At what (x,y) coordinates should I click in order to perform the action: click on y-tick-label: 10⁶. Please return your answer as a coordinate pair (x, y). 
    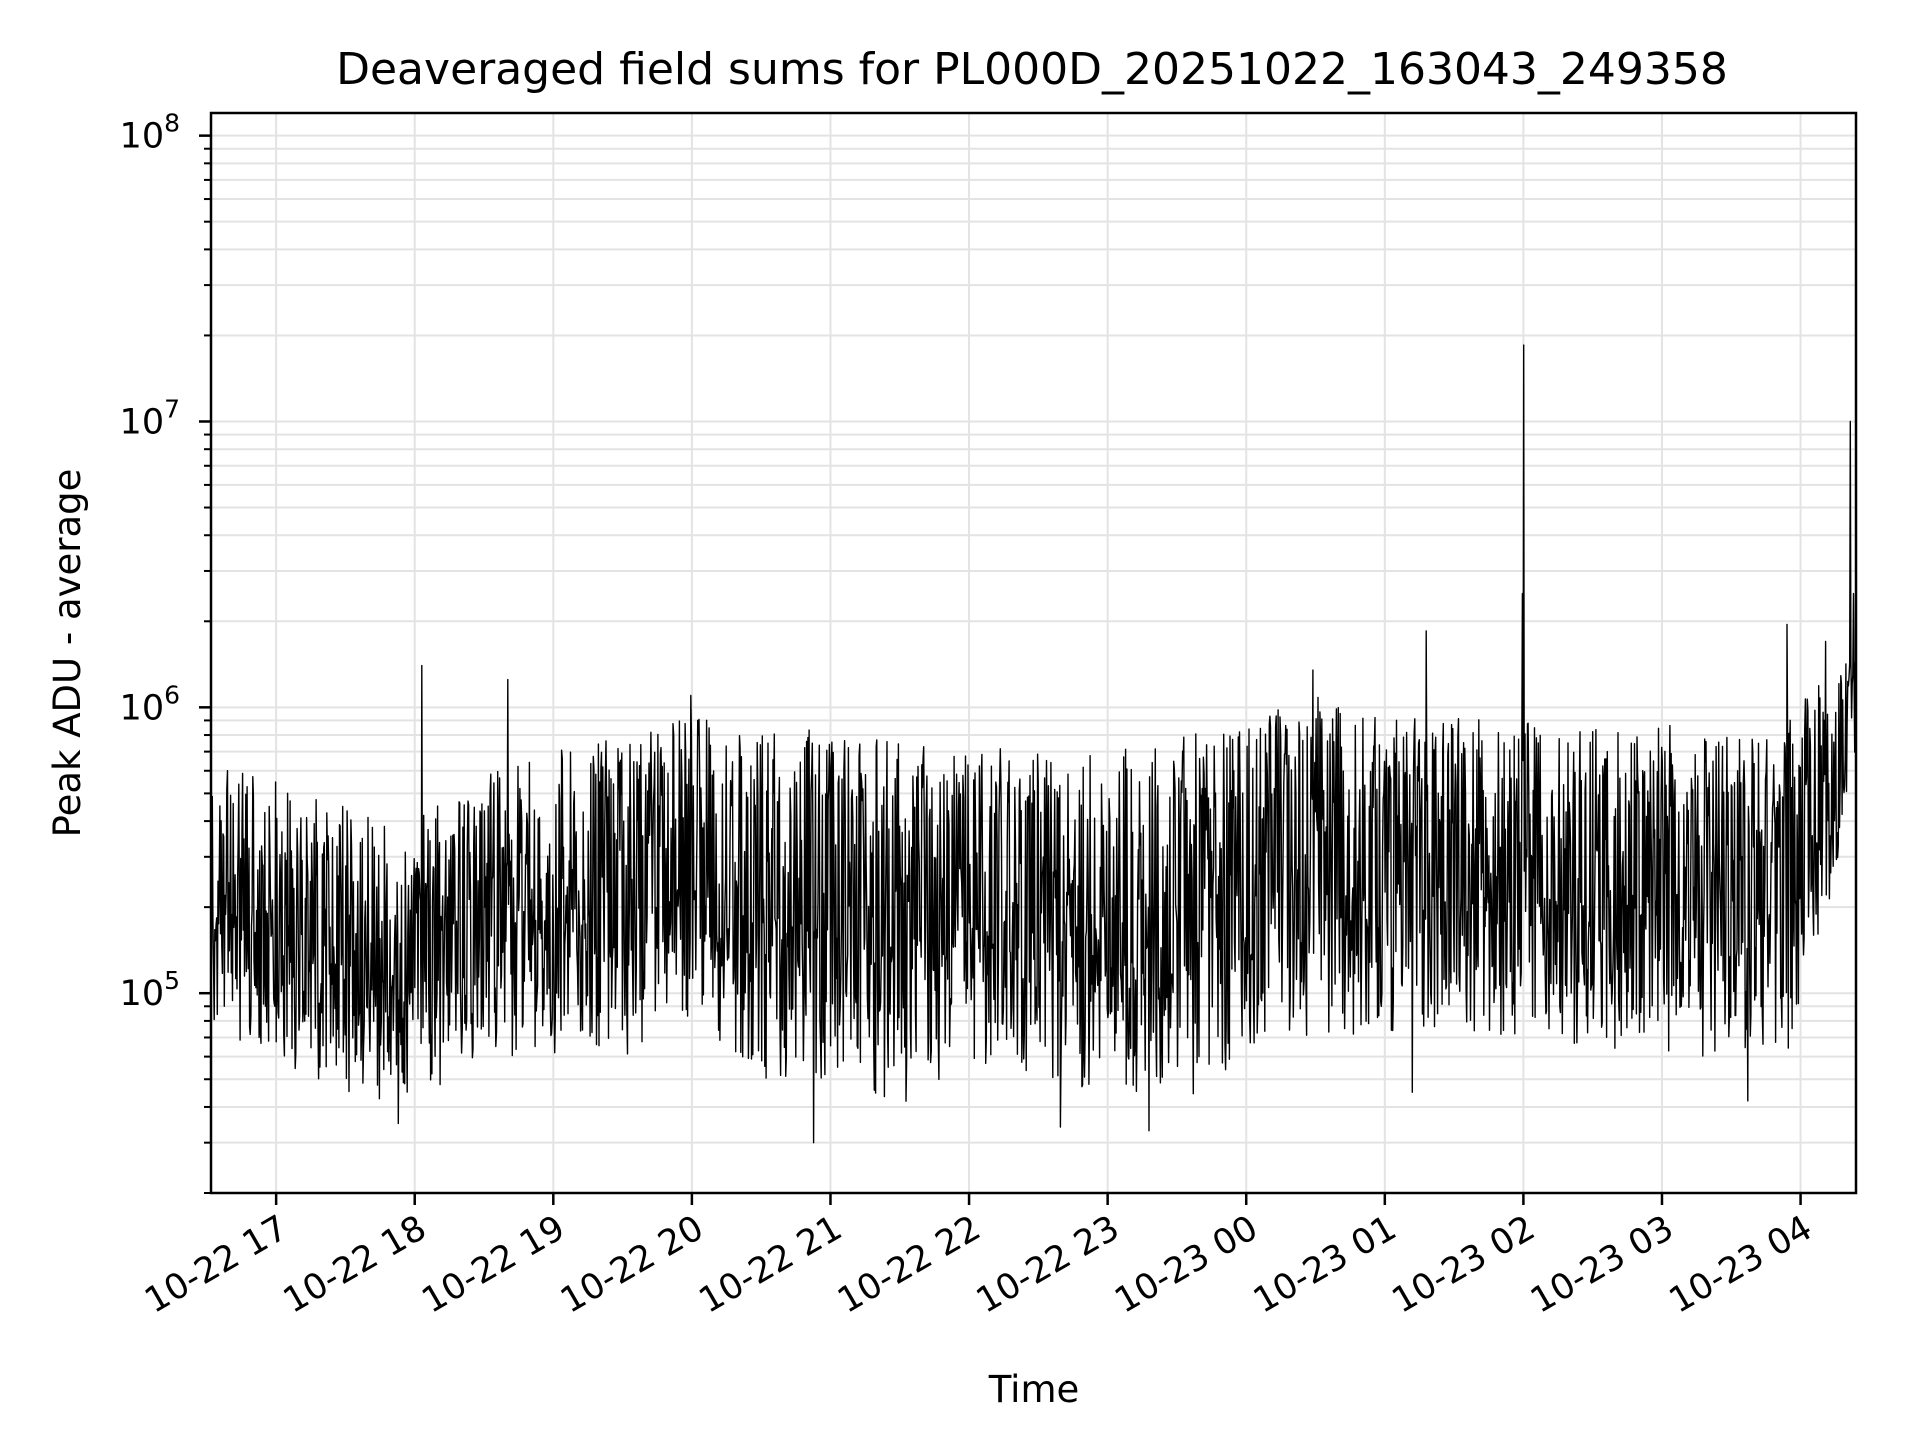
    Looking at the image, I should click on (150, 704).